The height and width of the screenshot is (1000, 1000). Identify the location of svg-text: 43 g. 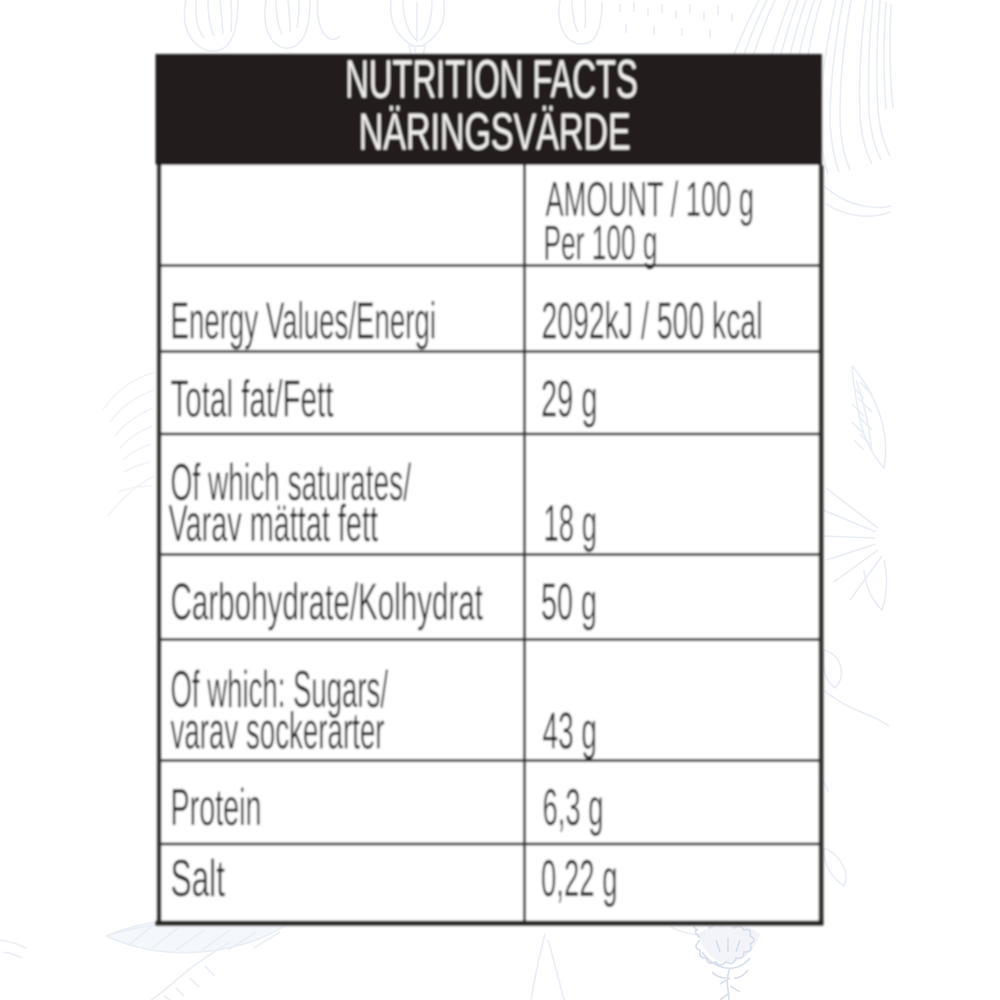
(570, 730).